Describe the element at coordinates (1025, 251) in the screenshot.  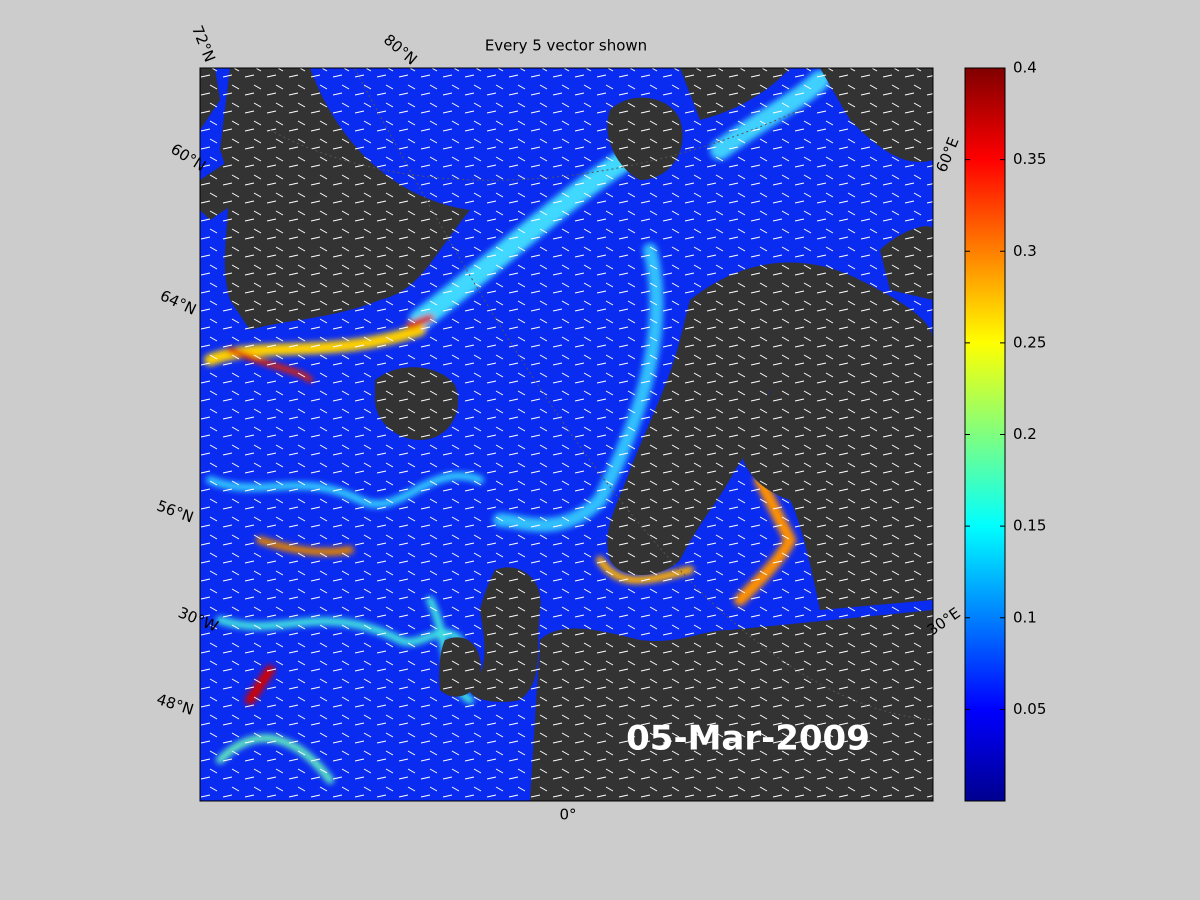
I see `colorbar-tick-label: 0.3` at that location.